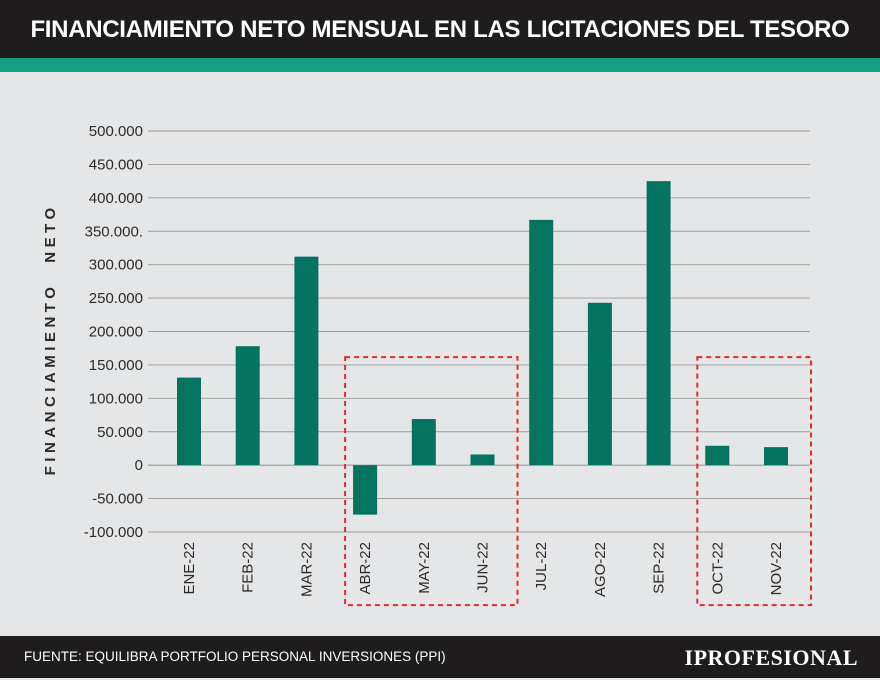 The width and height of the screenshot is (880, 680). I want to click on y-tick-label: 300.000, so click(116, 265).